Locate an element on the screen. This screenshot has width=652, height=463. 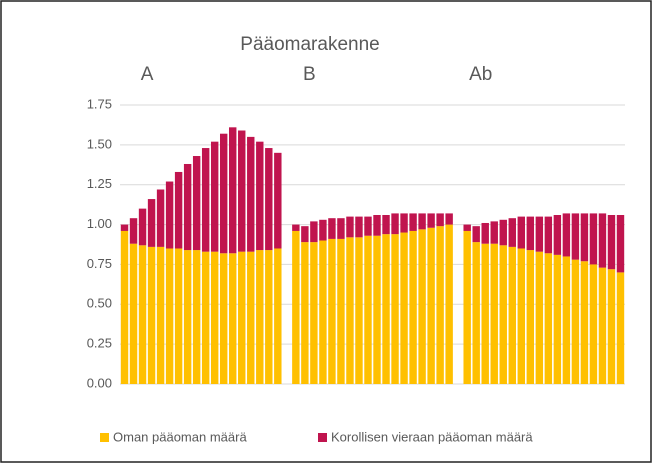
group-label: A is located at coordinates (147, 74).